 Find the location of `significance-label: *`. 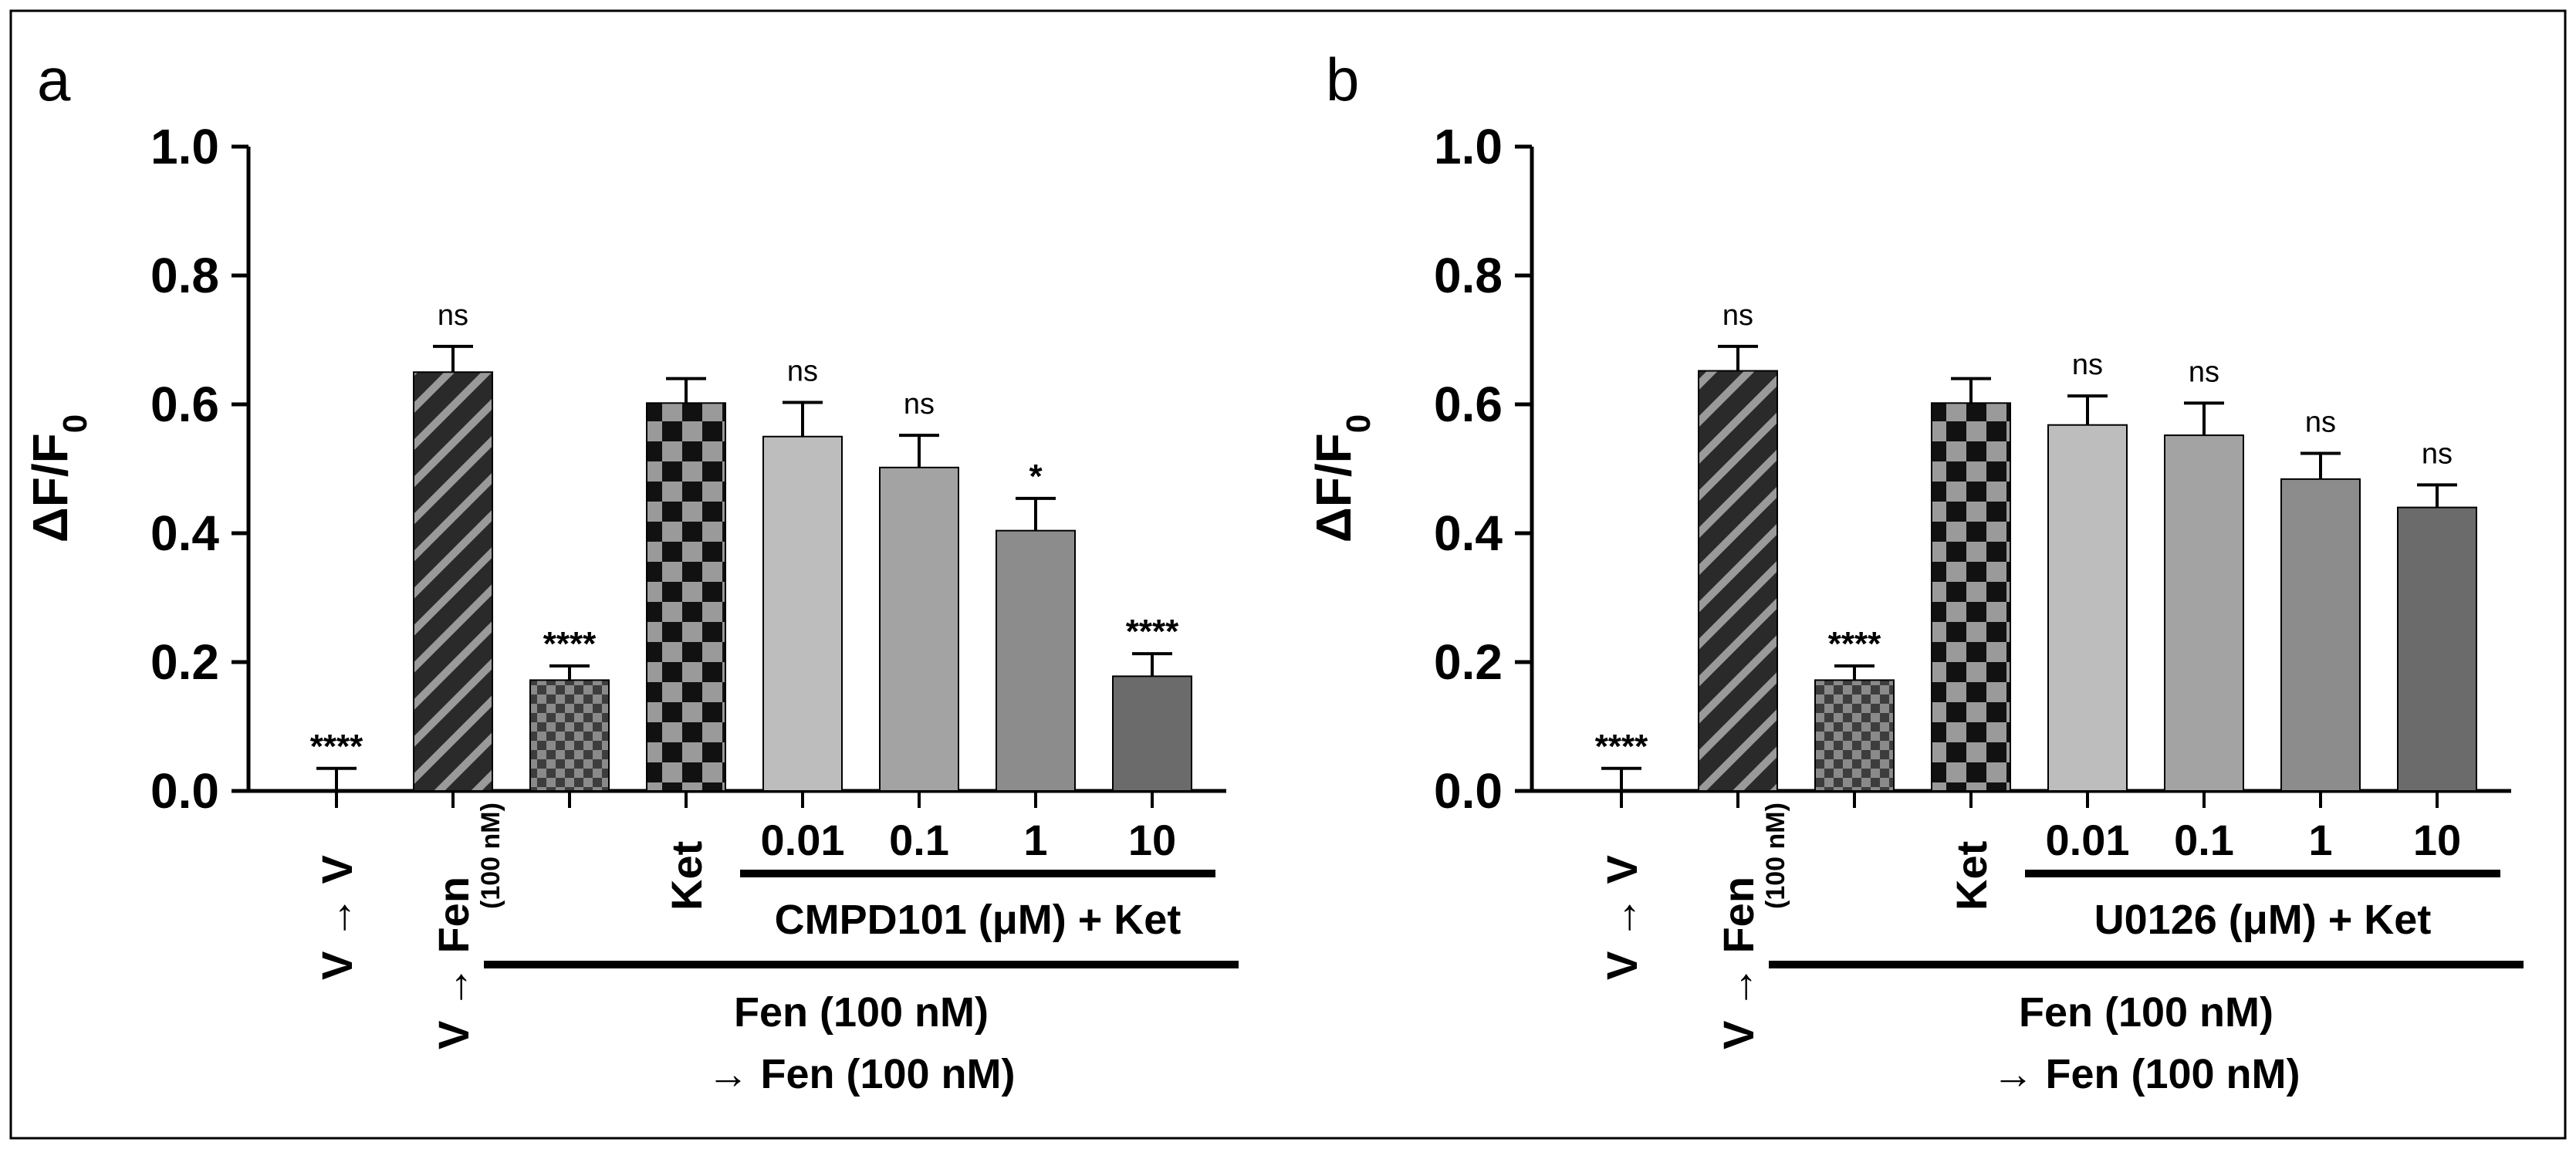

significance-label: * is located at coordinates (1036, 477).